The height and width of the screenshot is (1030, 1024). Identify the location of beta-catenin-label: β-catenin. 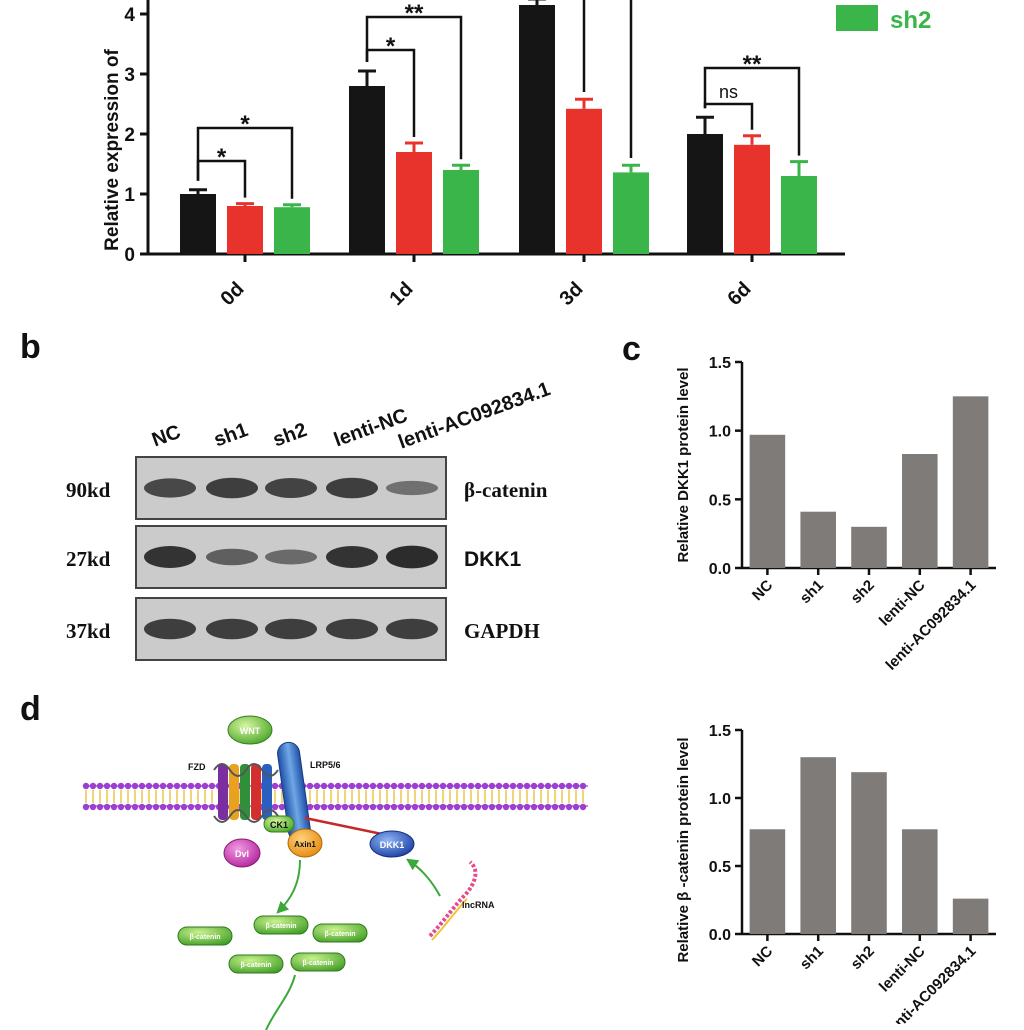
(317, 963).